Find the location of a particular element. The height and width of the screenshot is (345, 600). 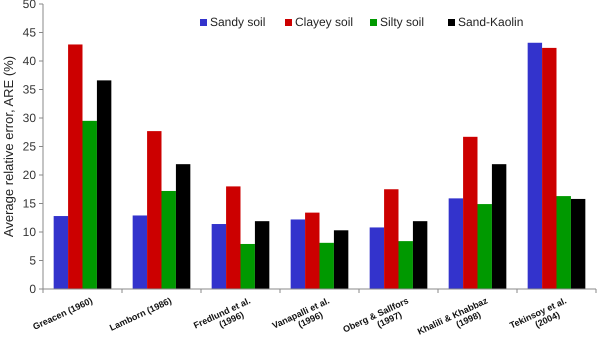

y-tick-label: 50 is located at coordinates (29, 6).